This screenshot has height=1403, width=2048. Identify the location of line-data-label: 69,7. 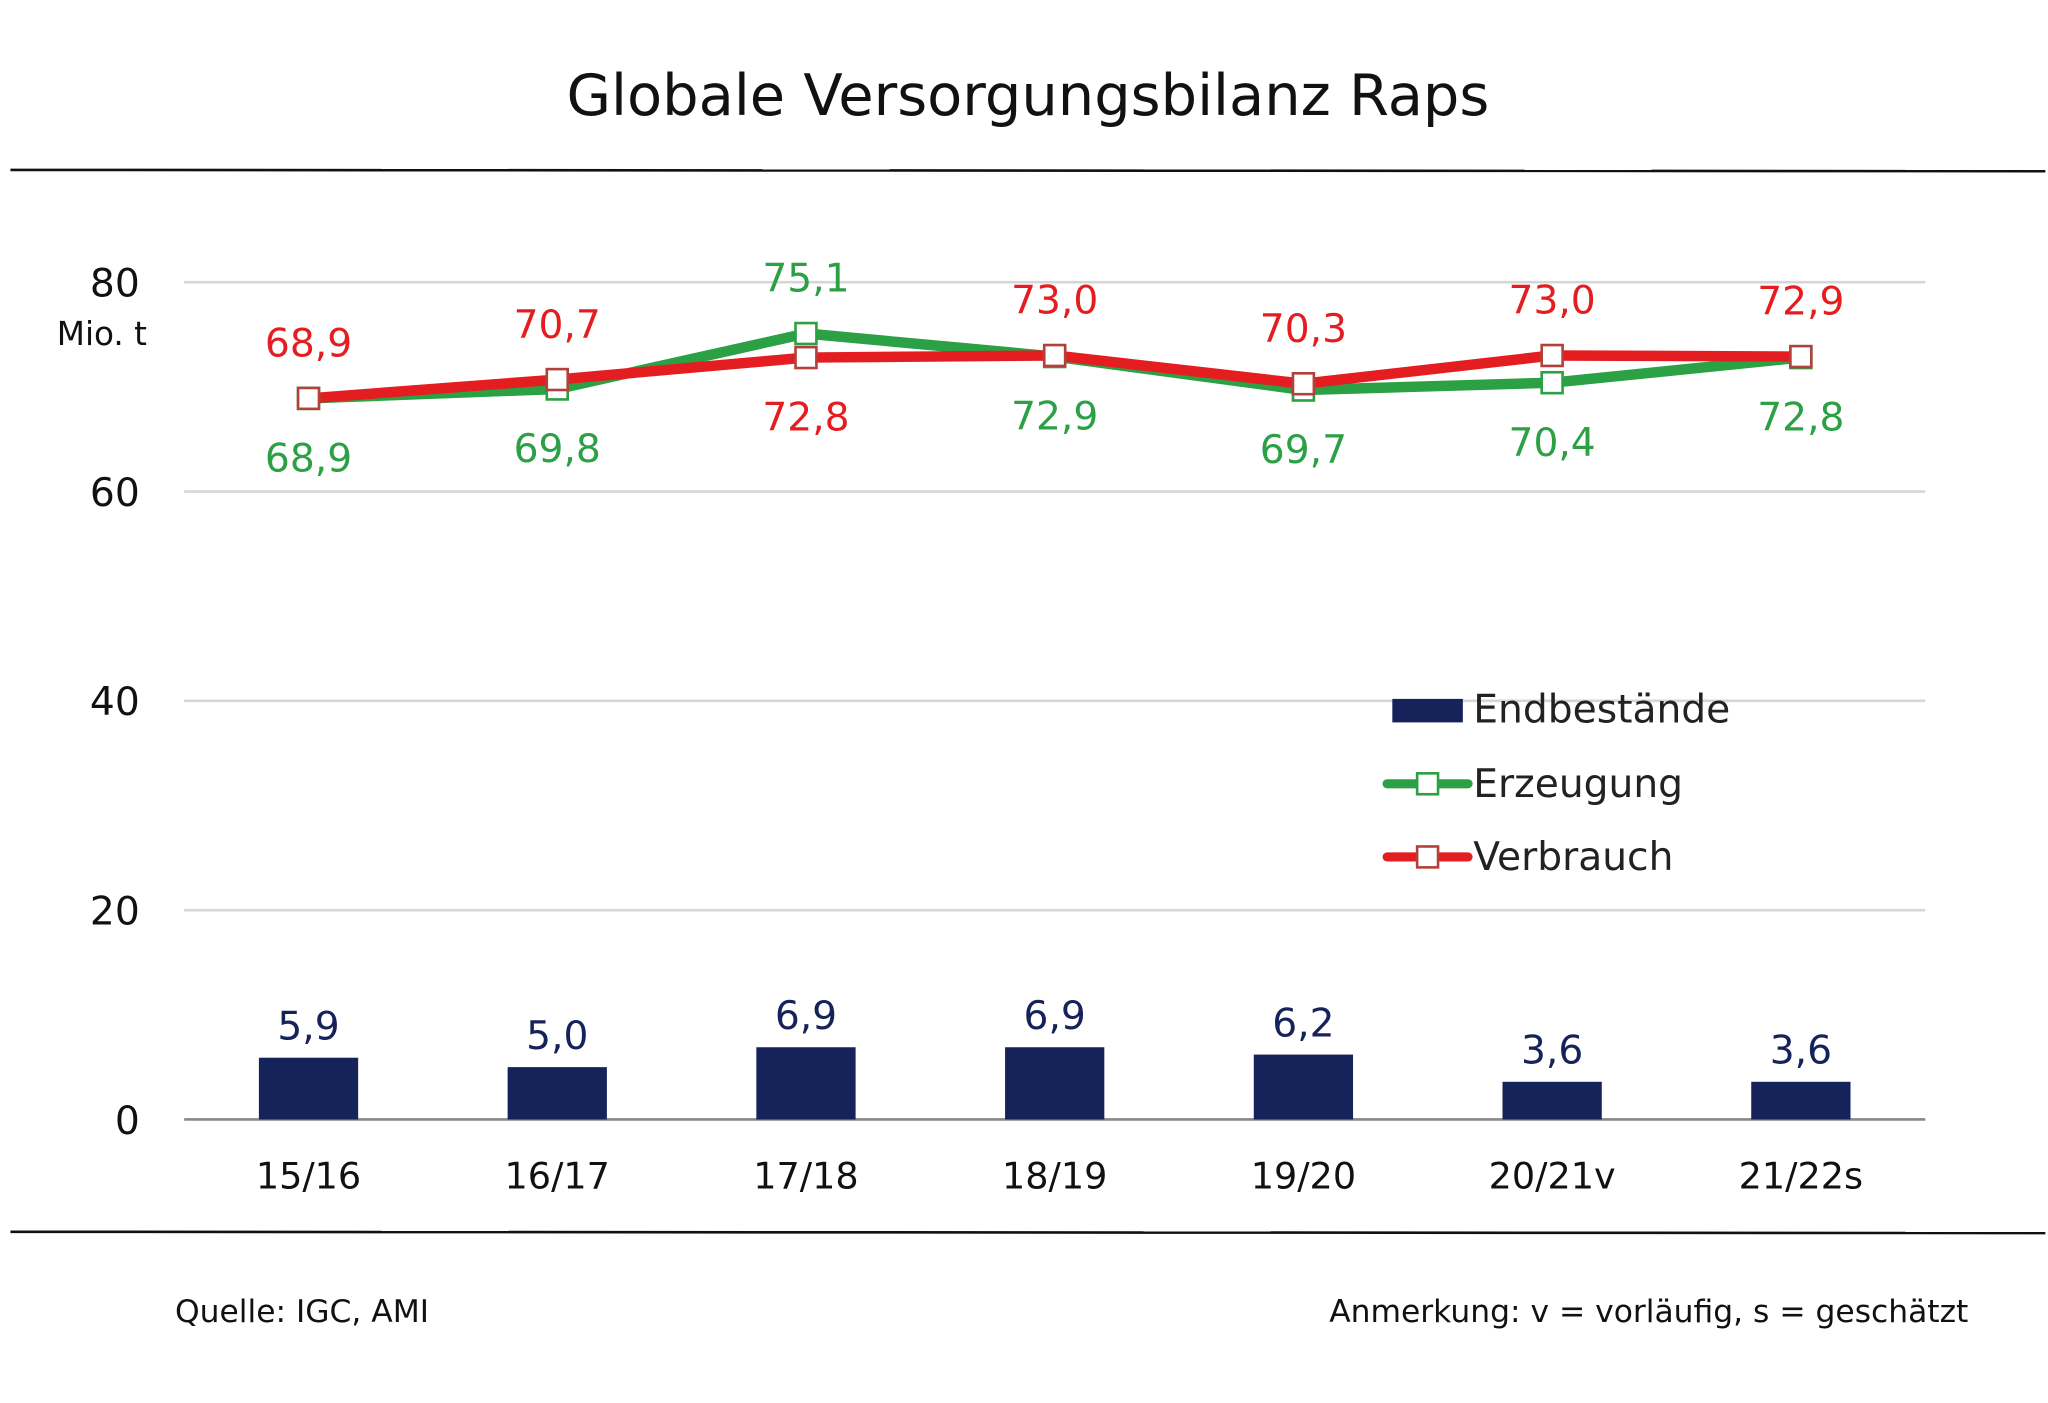
(1303, 450).